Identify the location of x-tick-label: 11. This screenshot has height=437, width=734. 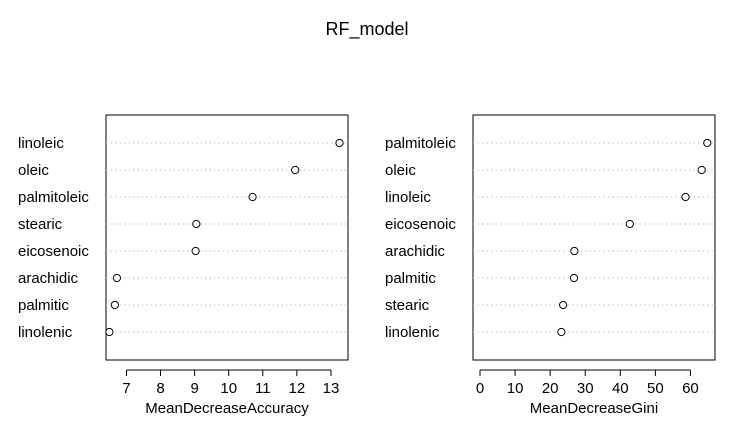
(263, 388).